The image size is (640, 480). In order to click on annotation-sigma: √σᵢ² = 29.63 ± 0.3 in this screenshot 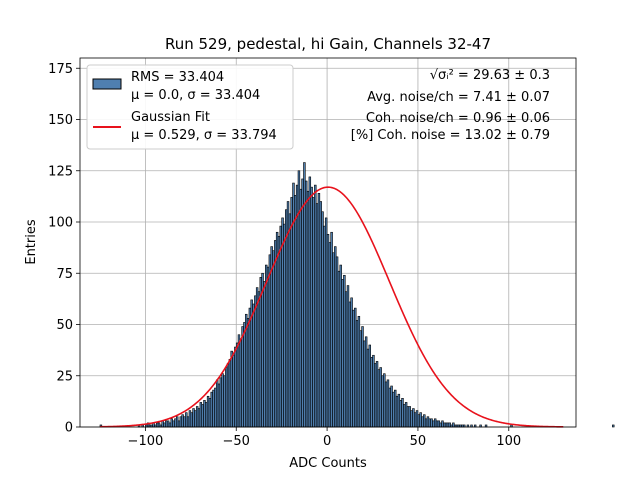, I will do `click(490, 75)`.